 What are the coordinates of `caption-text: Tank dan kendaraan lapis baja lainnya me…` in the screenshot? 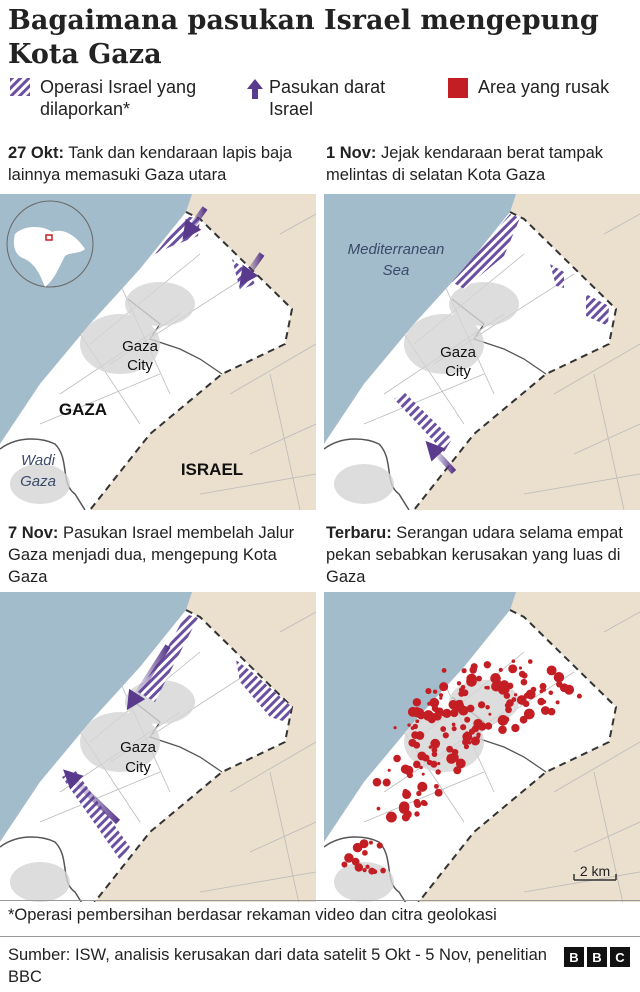 It's located at (150, 164).